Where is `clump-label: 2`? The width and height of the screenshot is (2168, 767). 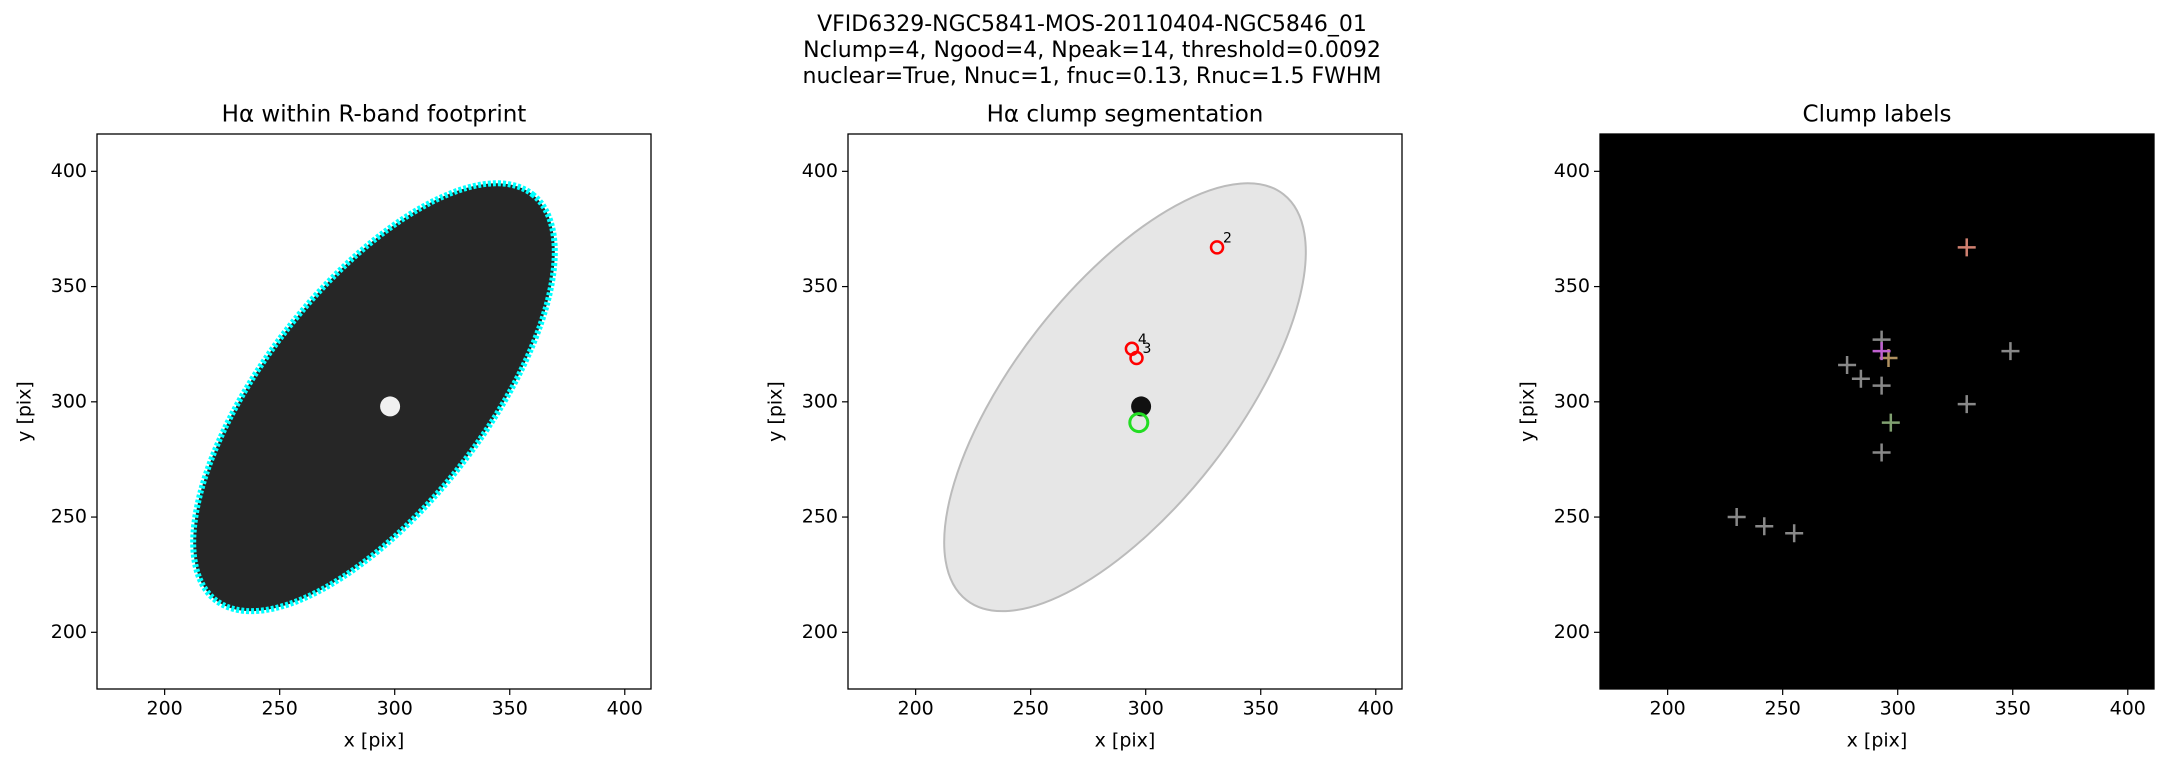 clump-label: 2 is located at coordinates (1227, 238).